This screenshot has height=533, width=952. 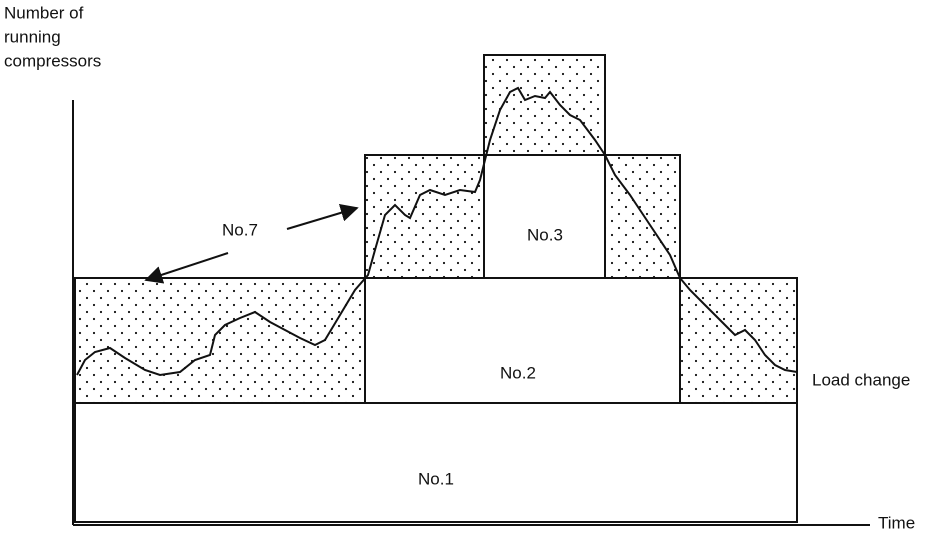 What do you see at coordinates (544, 216) in the screenshot?
I see `block-no3` at bounding box center [544, 216].